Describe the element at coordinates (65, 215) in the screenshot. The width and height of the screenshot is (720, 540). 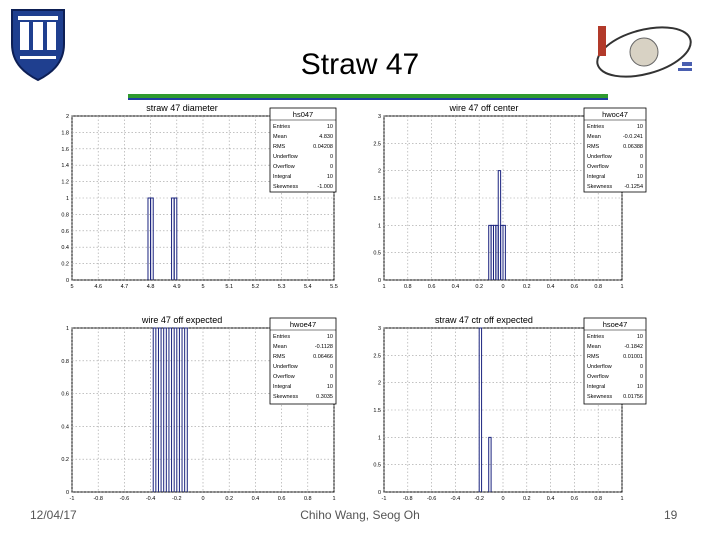
I see `y-tick-label: 0.8` at that location.